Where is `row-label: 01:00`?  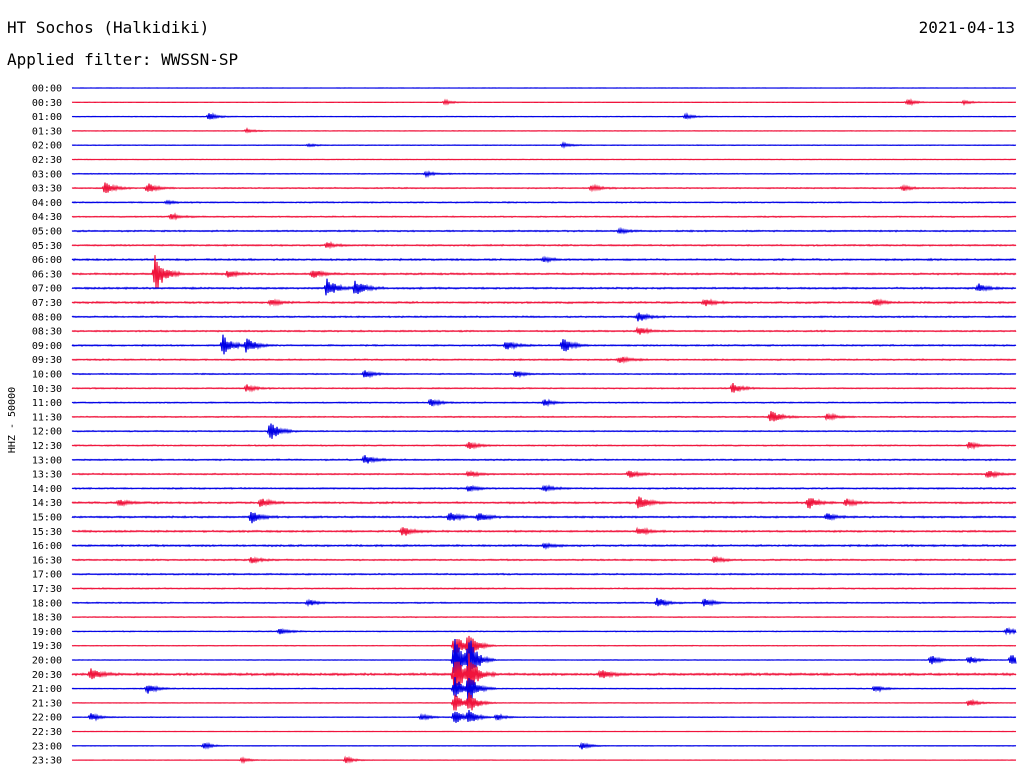 row-label: 01:00 is located at coordinates (47, 117).